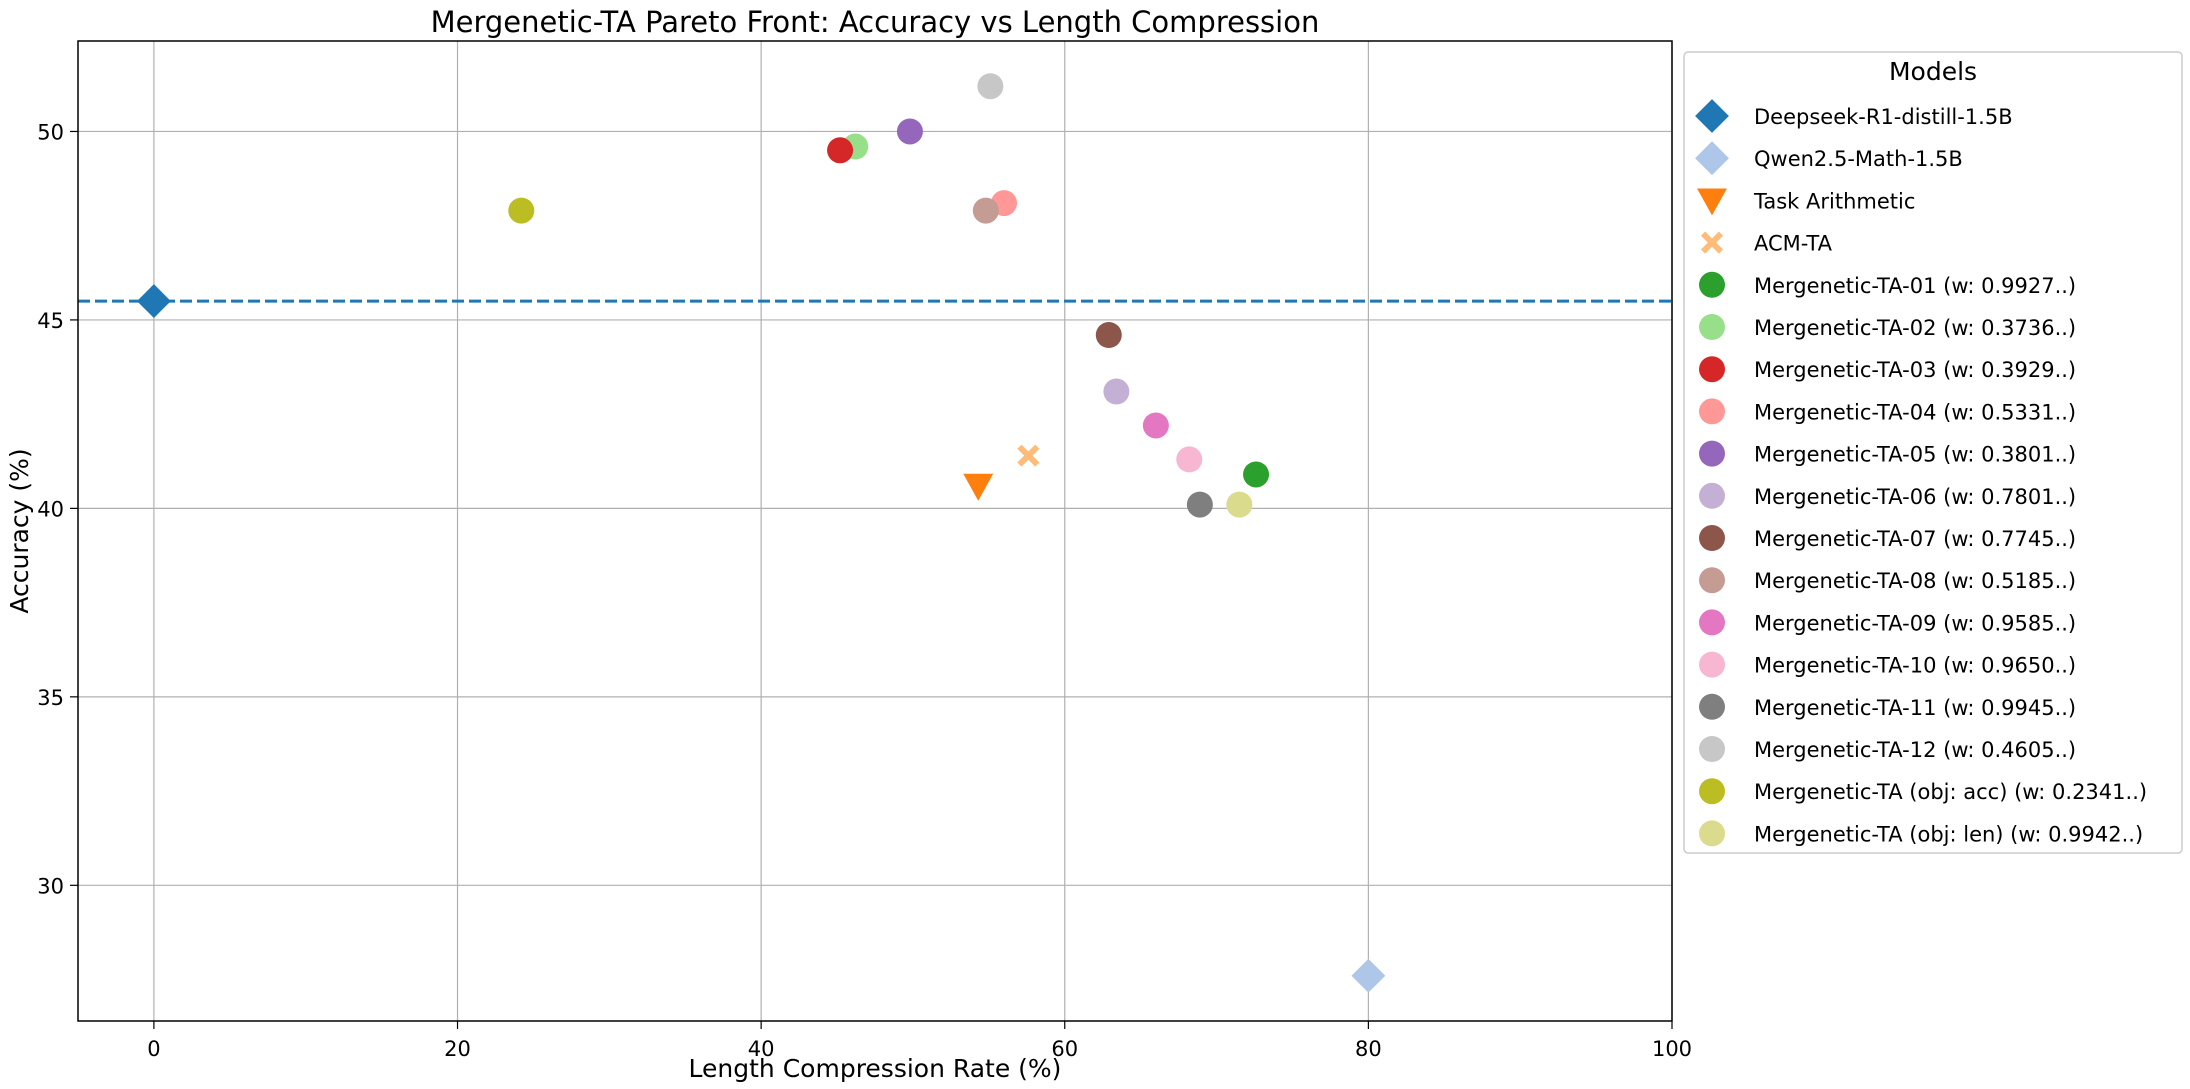  What do you see at coordinates (1915, 328) in the screenshot?
I see `legend-label: Mergenetic-TA-02 (w: 0.3736..)` at bounding box center [1915, 328].